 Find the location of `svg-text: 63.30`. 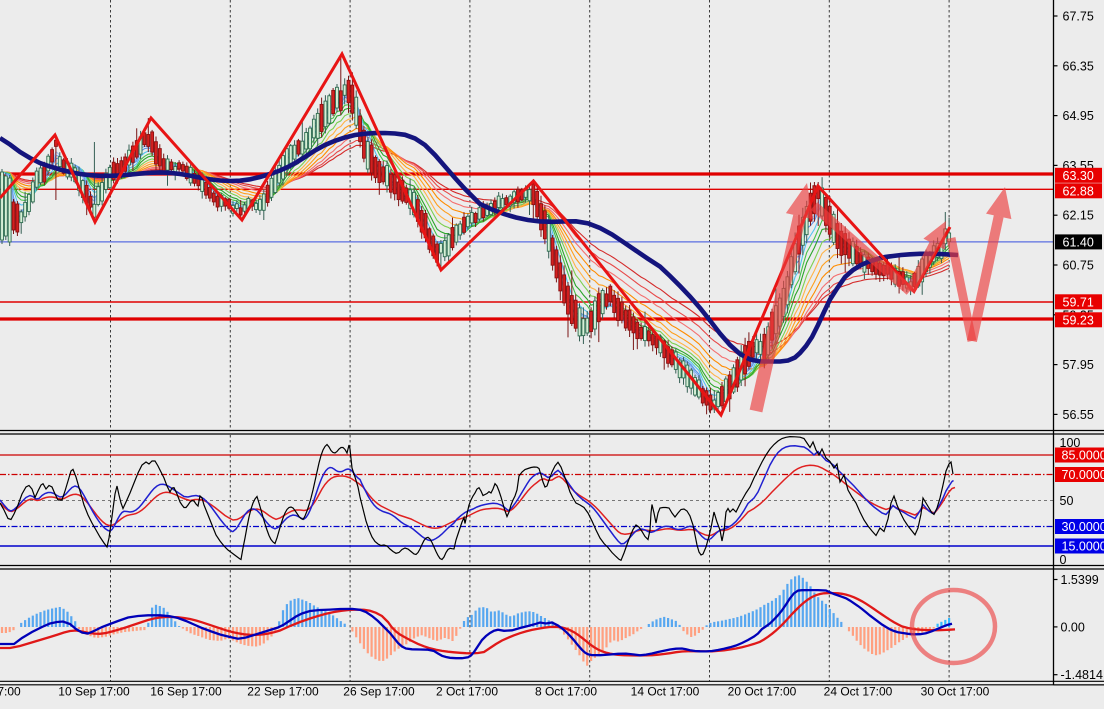

svg-text: 63.30 is located at coordinates (1078, 176).